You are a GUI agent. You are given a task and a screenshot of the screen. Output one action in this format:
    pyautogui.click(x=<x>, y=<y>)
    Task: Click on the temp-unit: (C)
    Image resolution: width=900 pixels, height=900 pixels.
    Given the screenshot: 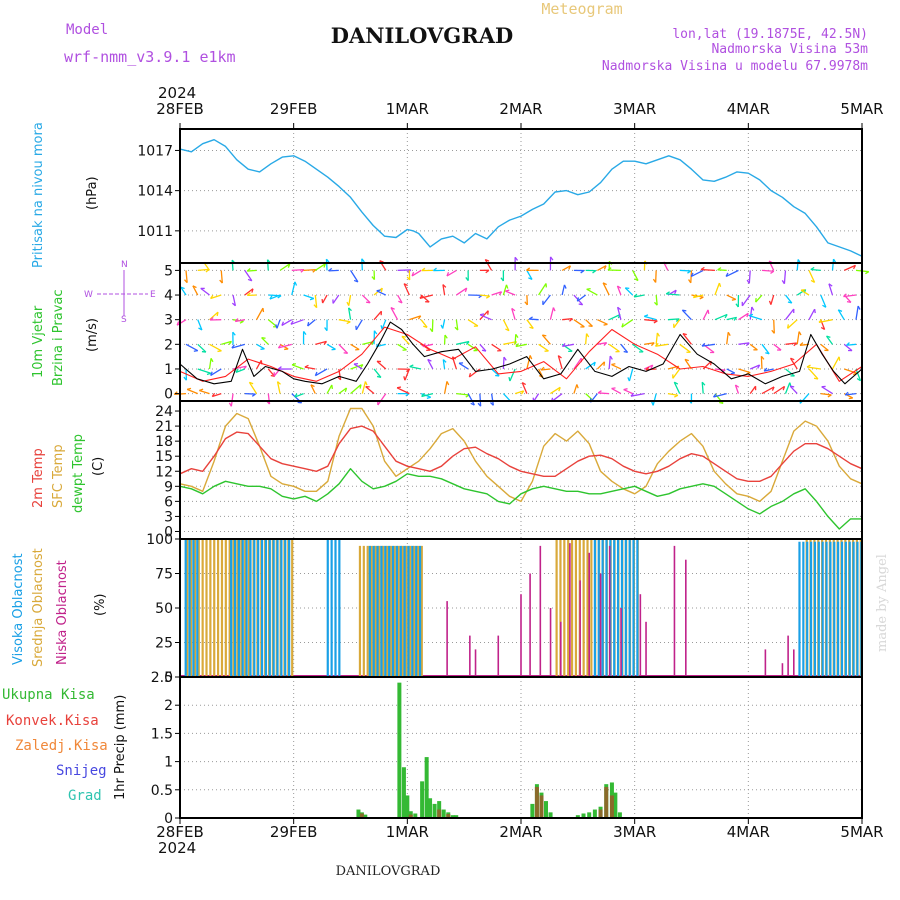 What is the action you would take?
    pyautogui.click(x=98, y=466)
    